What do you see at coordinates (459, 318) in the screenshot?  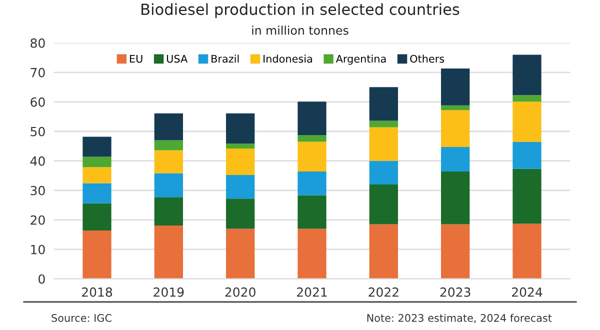 I see `text: Note: 2023 estimate, 2024 forecast` at bounding box center [459, 318].